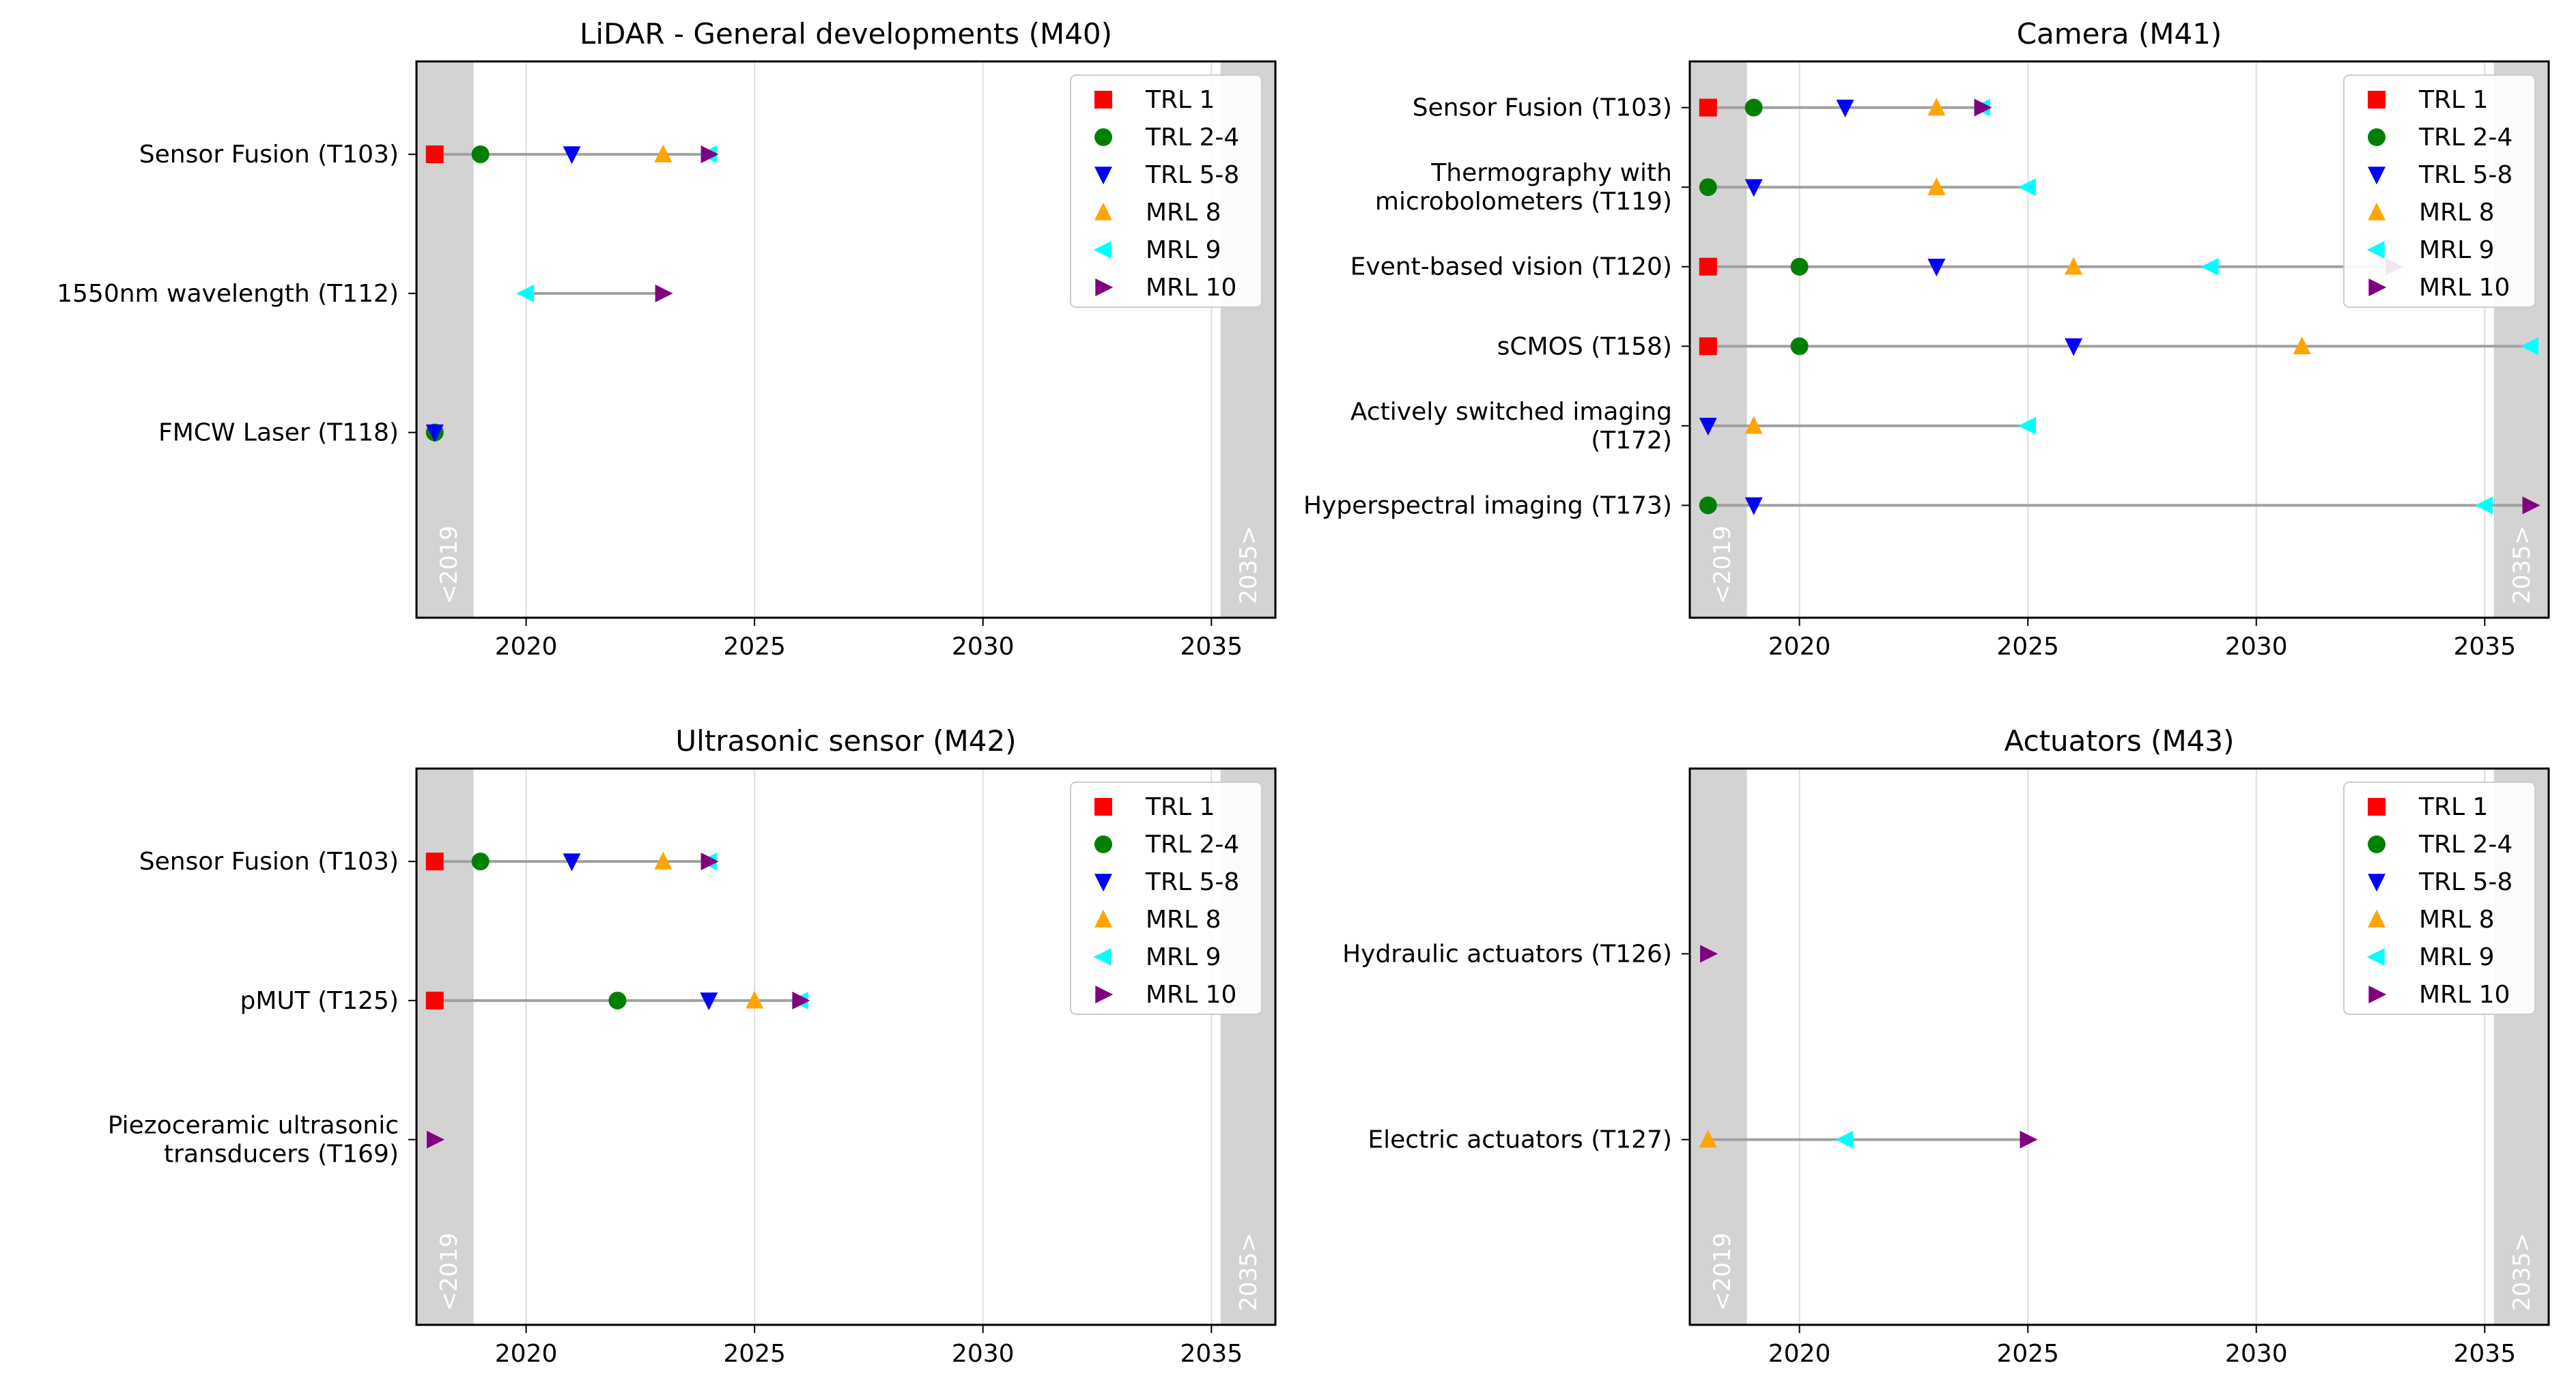 The image size is (2576, 1389). What do you see at coordinates (1719, 1047) in the screenshot?
I see `past-band` at bounding box center [1719, 1047].